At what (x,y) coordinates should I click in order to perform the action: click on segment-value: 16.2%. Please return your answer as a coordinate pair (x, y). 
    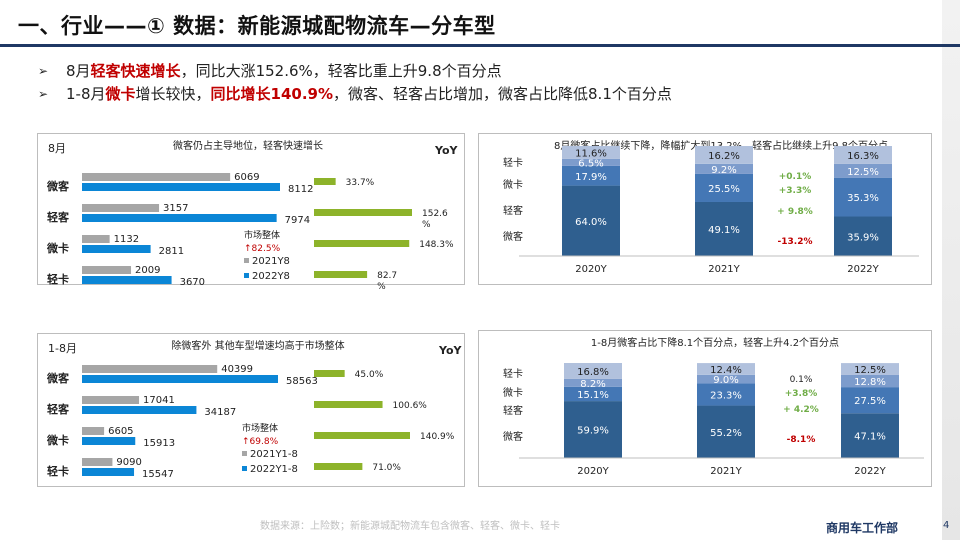
    Looking at the image, I should click on (724, 156).